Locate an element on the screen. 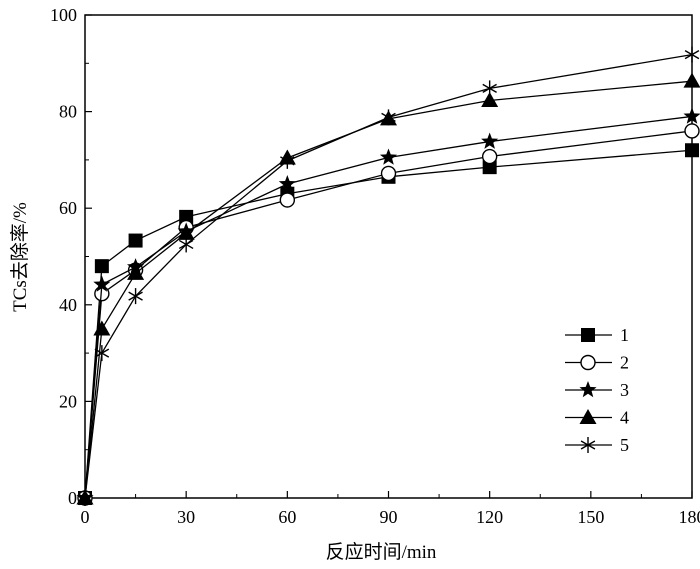  x-tick-label: 90 is located at coordinates (389, 517).